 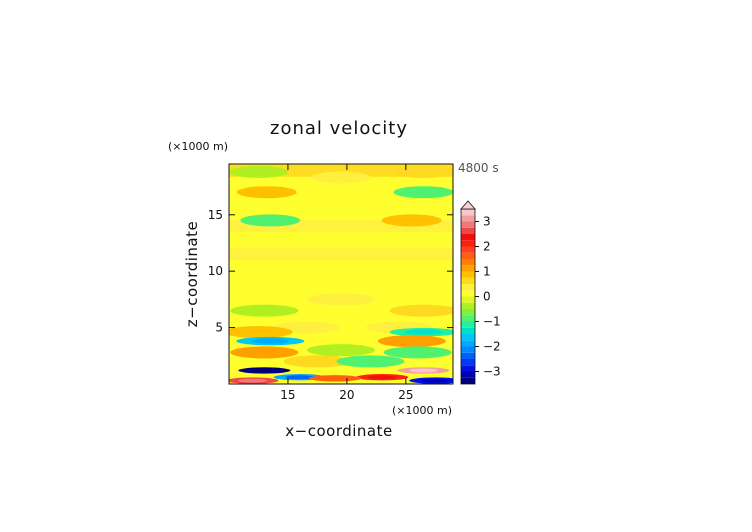 I want to click on y-tick-label-15: 15, so click(x=215, y=215).